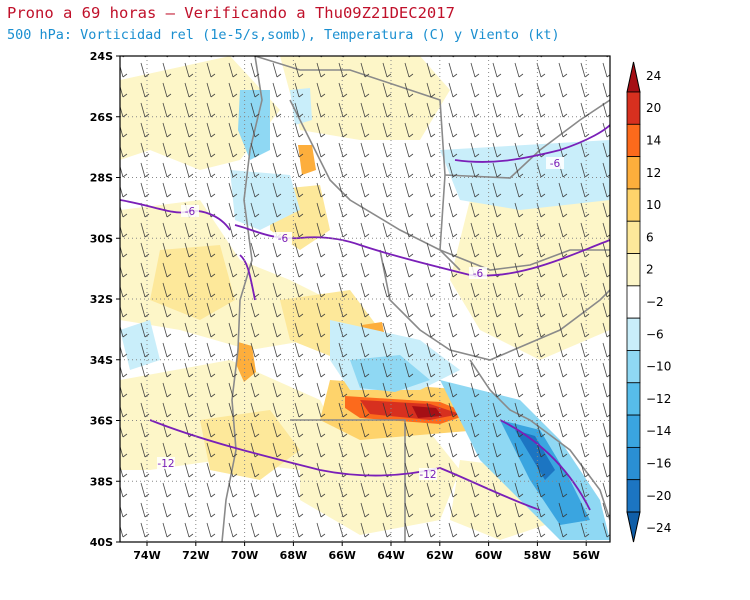  I want to click on lat-tick-label: 38S, so click(101, 481).